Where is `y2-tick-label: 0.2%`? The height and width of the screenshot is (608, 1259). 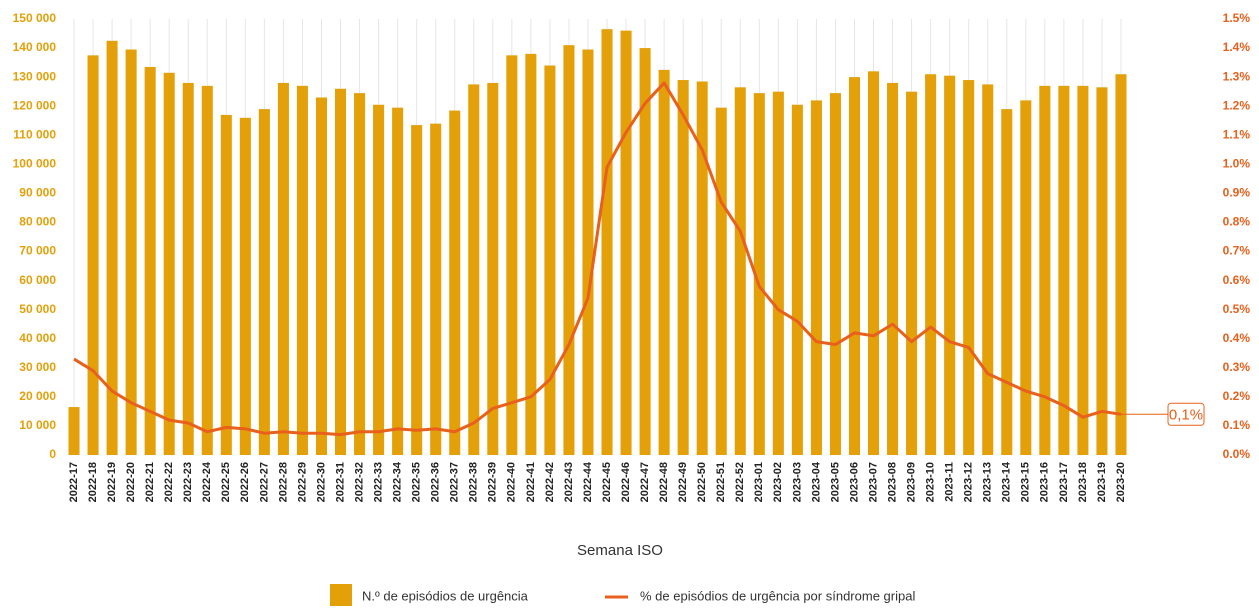 y2-tick-label: 0.2% is located at coordinates (1237, 396).